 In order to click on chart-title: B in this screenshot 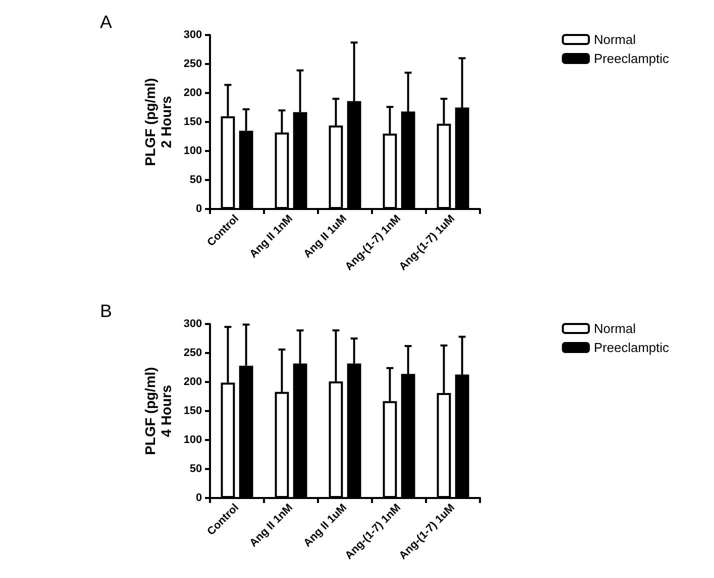, I will do `click(106, 311)`.